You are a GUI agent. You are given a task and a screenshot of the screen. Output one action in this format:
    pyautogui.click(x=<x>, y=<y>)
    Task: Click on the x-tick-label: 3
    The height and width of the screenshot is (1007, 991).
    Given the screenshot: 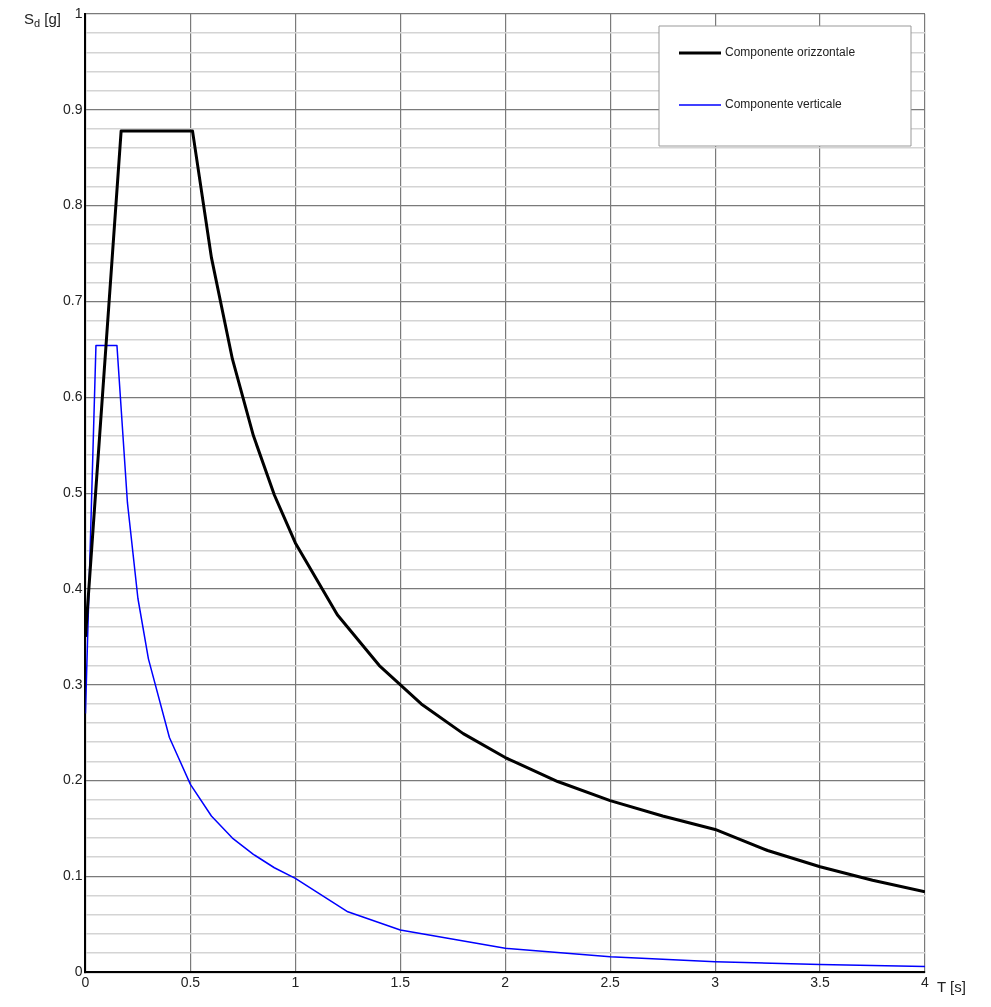 What is the action you would take?
    pyautogui.click(x=715, y=982)
    